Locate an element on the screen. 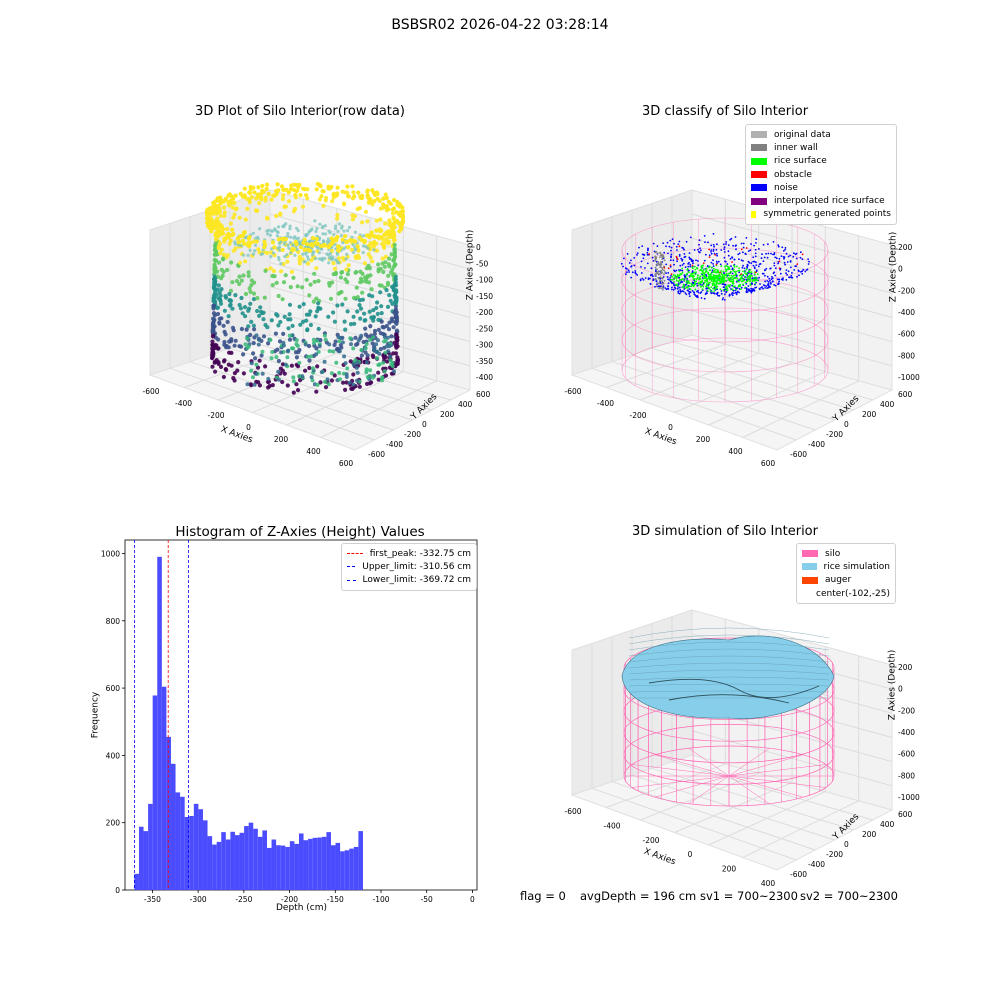 The height and width of the screenshot is (1000, 1000). obstacle-point is located at coordinates (709, 249).